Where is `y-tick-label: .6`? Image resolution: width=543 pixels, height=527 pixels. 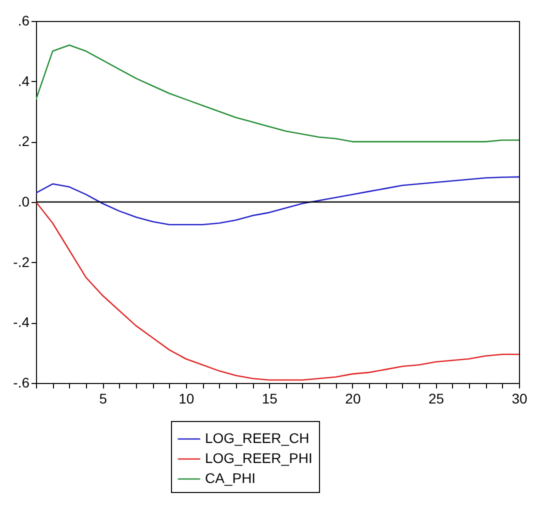
y-tick-label: .6 is located at coordinates (24, 20).